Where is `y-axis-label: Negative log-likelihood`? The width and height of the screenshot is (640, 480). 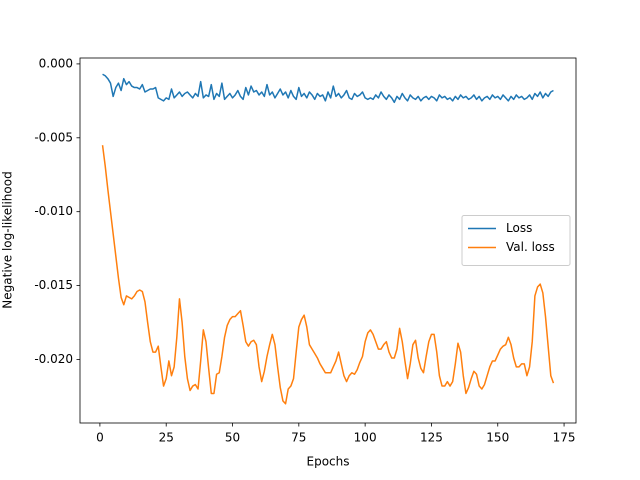
y-axis-label: Negative log-likelihood is located at coordinates (8, 239).